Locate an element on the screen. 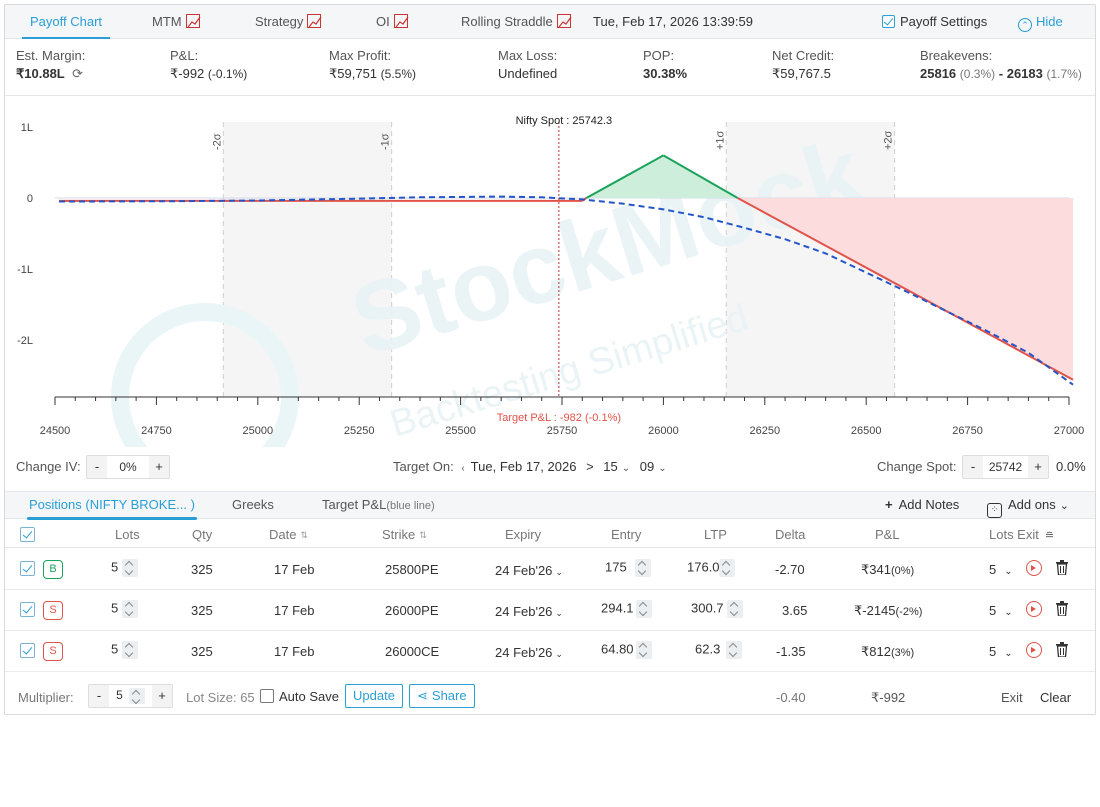  entry-stepper: 64.80 is located at coordinates (626, 650).